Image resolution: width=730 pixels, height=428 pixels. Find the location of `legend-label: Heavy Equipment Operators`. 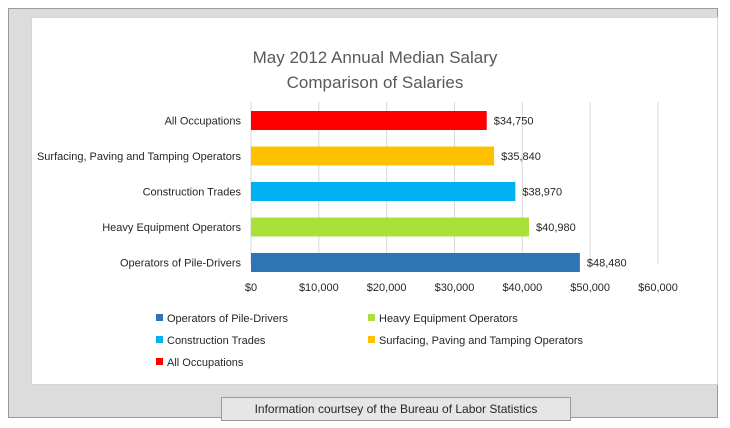

legend-label: Heavy Equipment Operators is located at coordinates (448, 319).